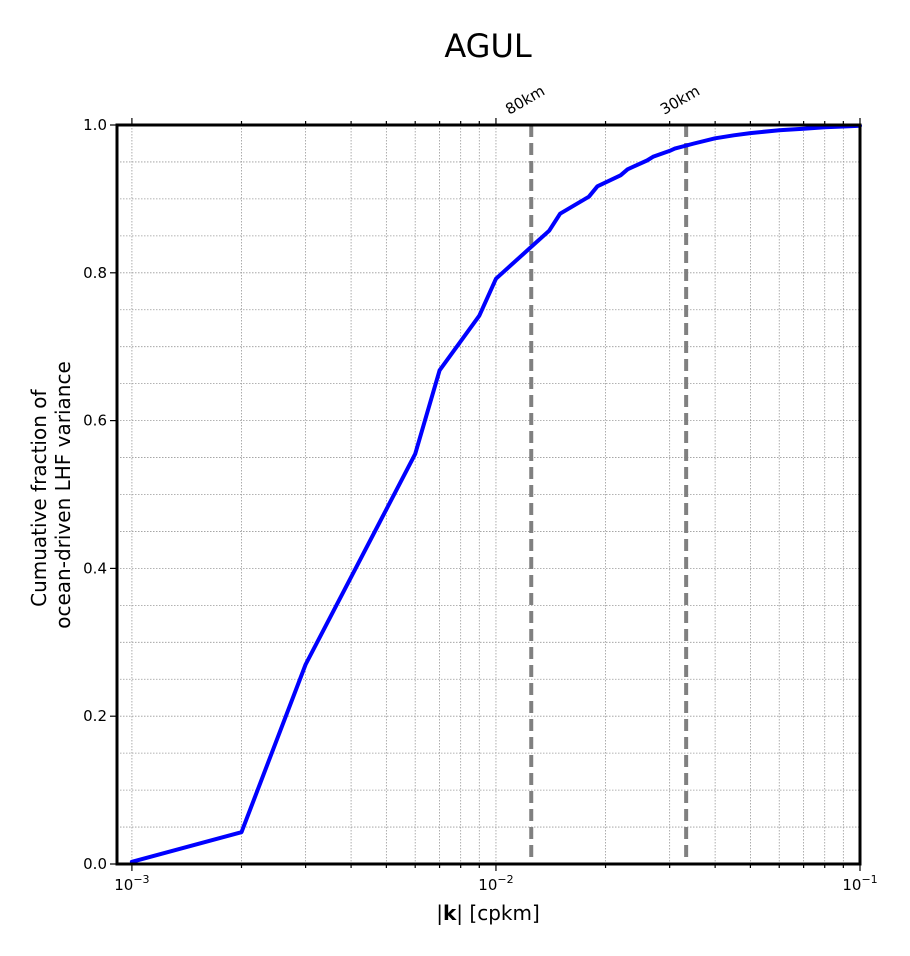 The height and width of the screenshot is (956, 910). Describe the element at coordinates (95, 716) in the screenshot. I see `y-tick-label: 0.2` at that location.